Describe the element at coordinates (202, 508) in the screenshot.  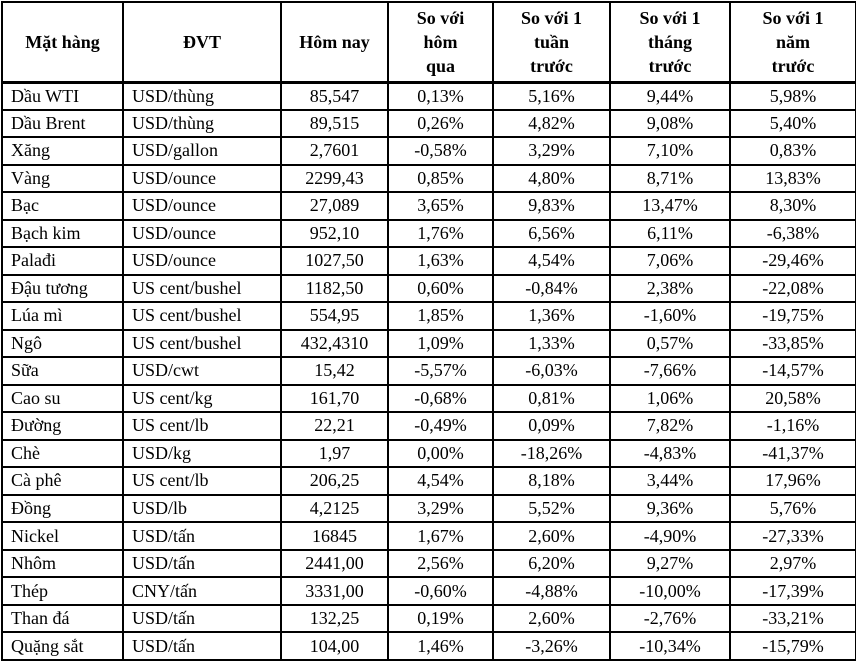
I see `unit-cell: USD/lb` at that location.